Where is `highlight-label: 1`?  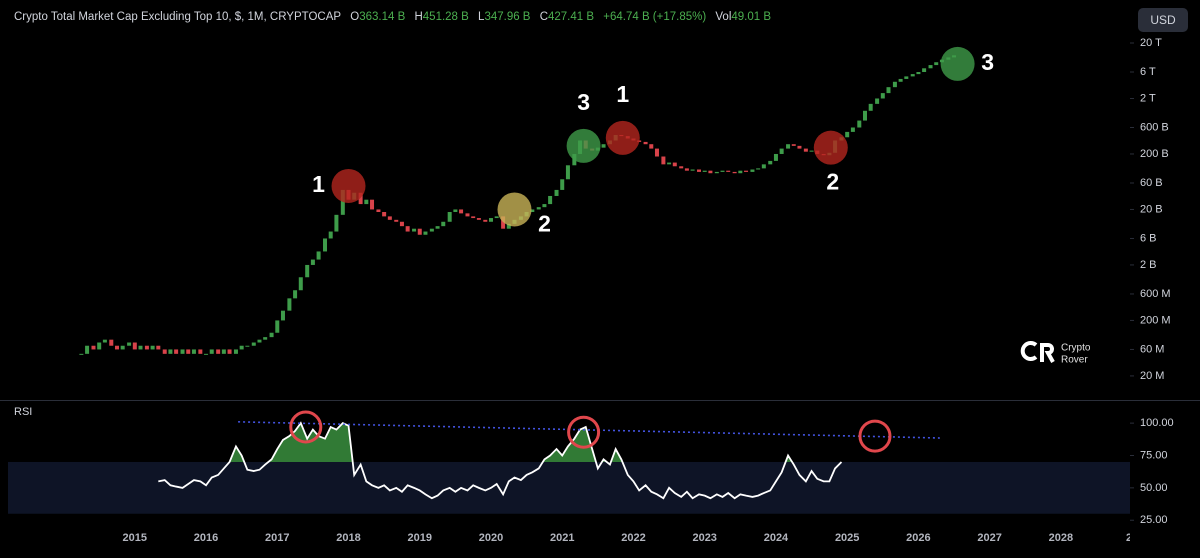 highlight-label: 1 is located at coordinates (622, 94).